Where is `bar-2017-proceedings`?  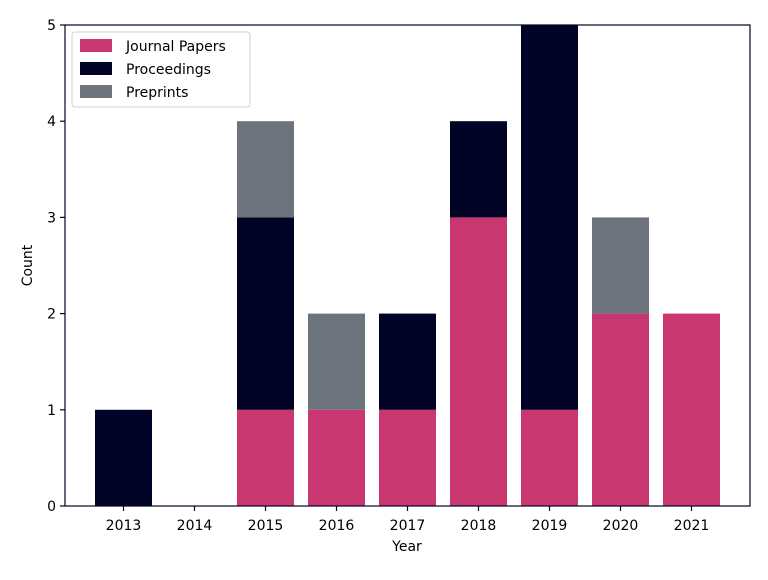
bar-2017-proceedings is located at coordinates (407, 361).